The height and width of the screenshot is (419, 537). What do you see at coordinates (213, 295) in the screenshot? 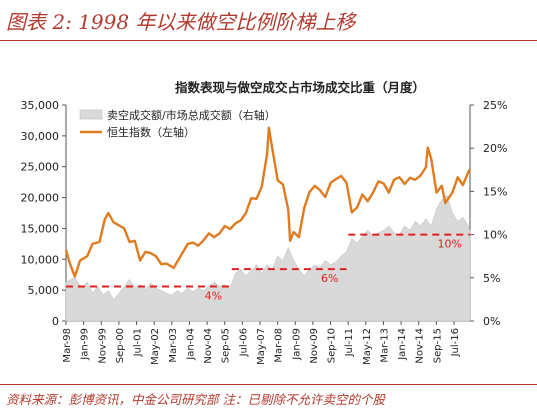
I see `step-label: 4%` at bounding box center [213, 295].